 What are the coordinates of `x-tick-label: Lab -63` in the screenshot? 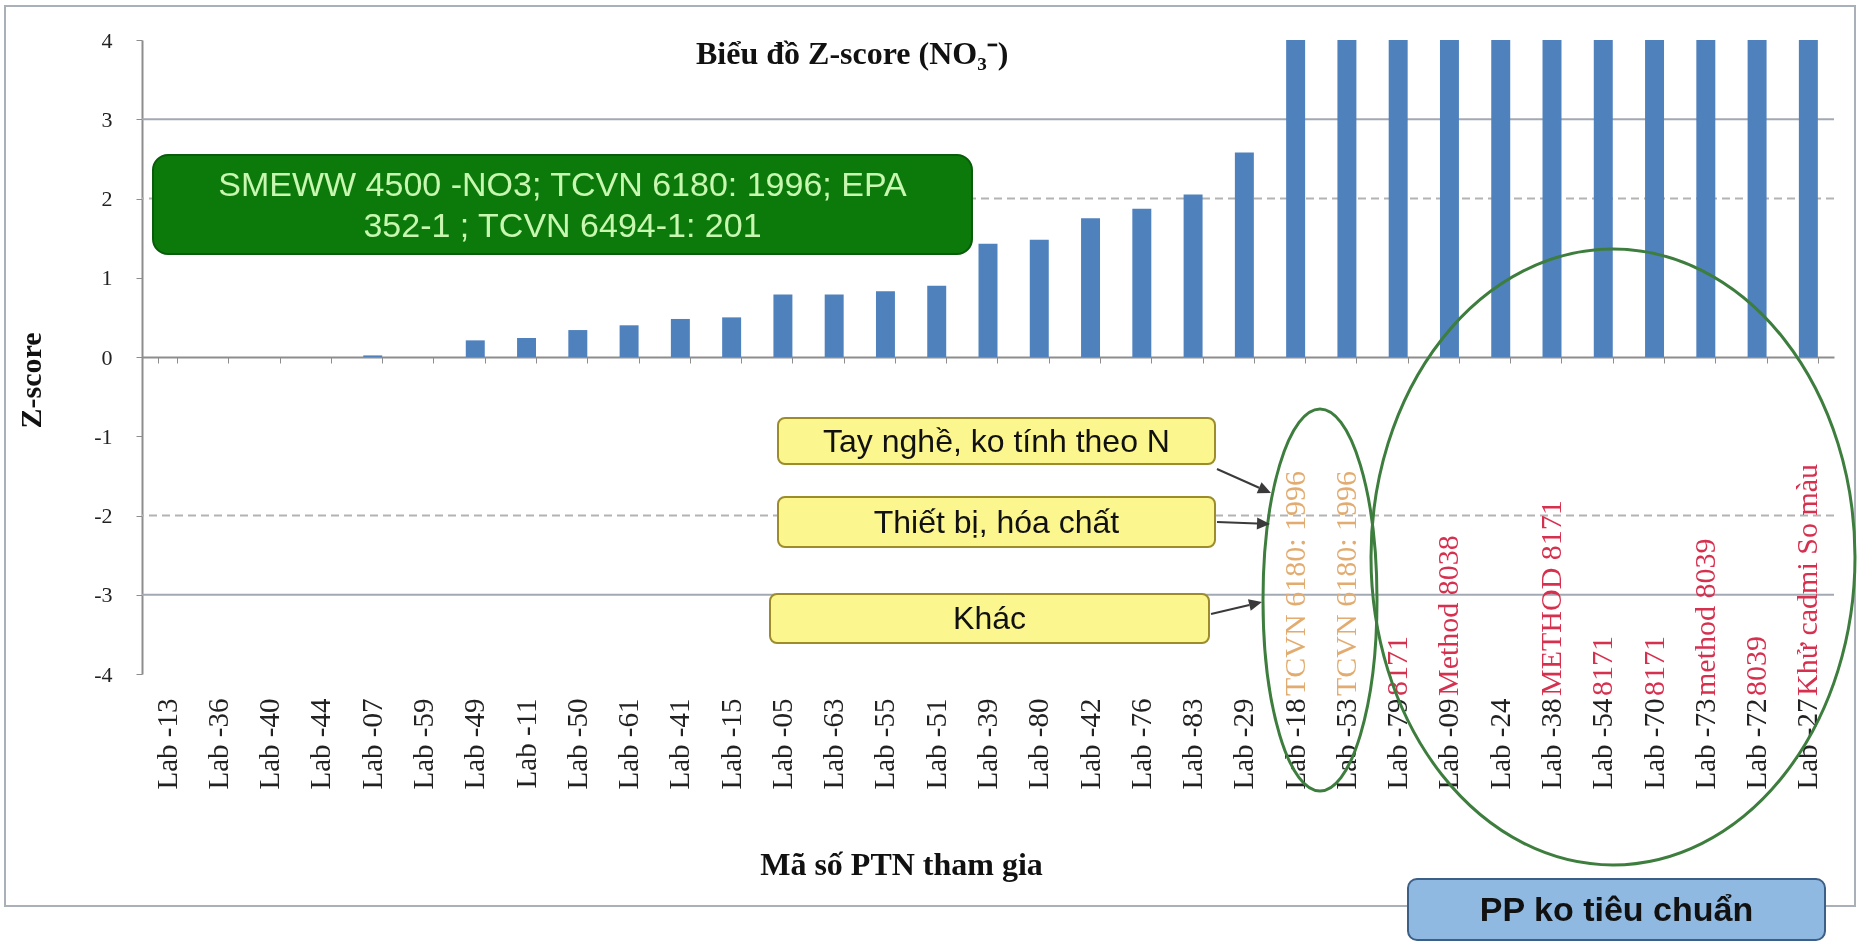 It's located at (833, 744).